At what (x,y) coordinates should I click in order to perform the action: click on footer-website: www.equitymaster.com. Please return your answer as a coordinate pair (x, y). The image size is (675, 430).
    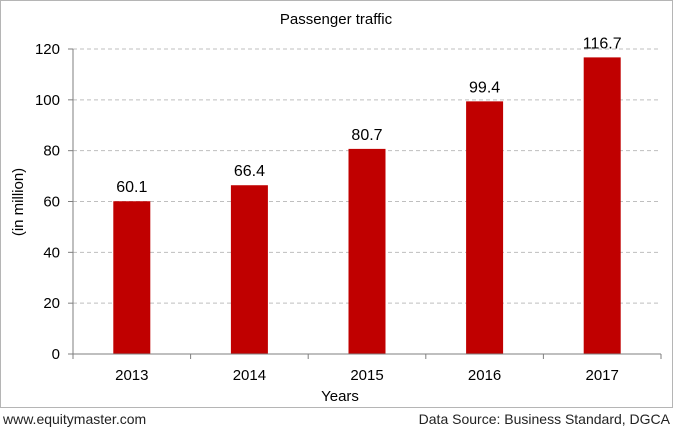
    Looking at the image, I should click on (75, 419).